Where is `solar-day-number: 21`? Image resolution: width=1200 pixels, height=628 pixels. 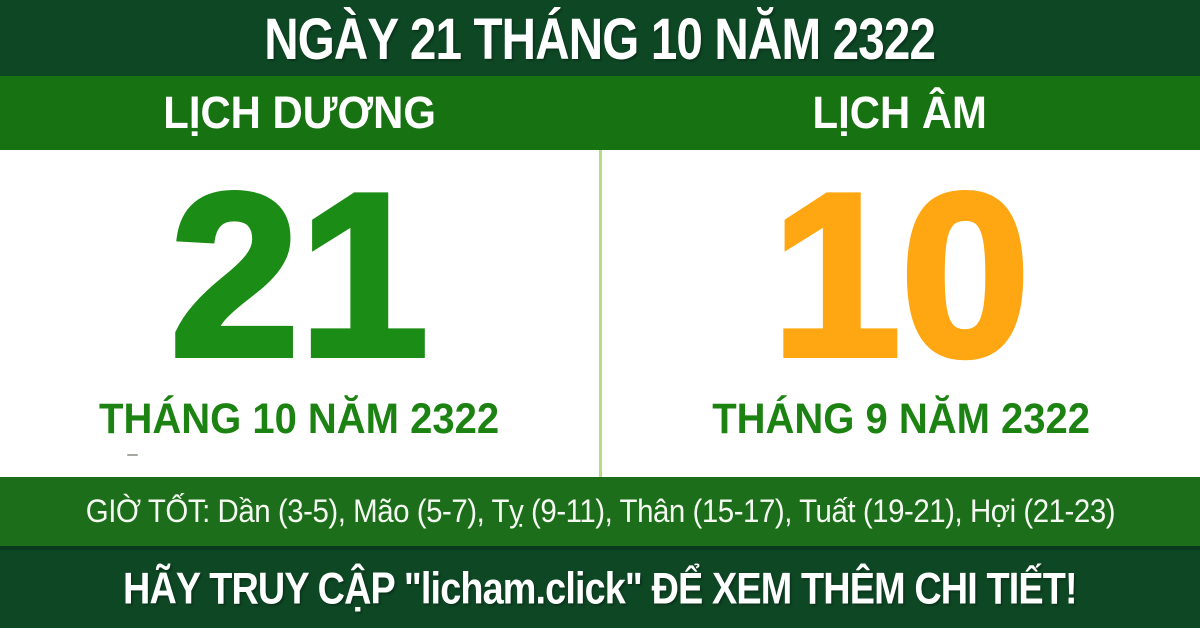 solar-day-number: 21 is located at coordinates (299, 275).